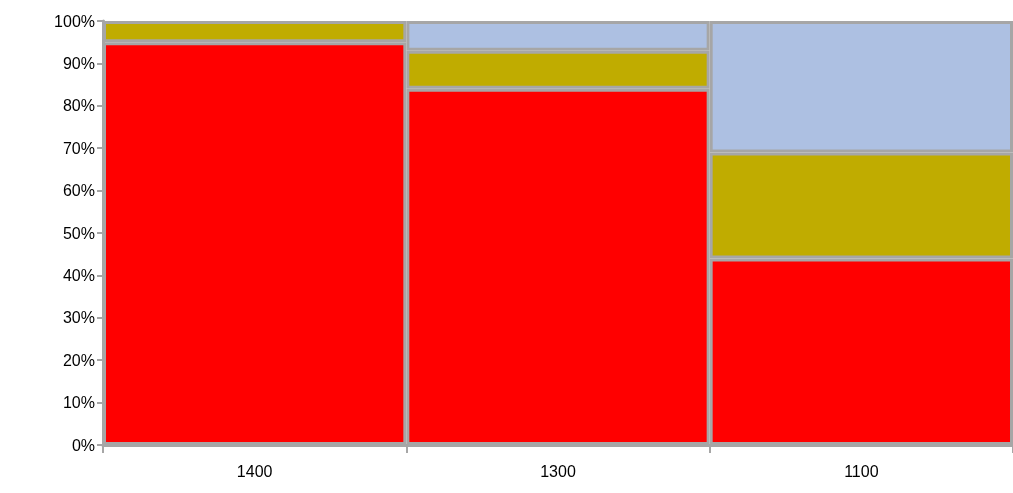  Describe the element at coordinates (78, 233) in the screenshot. I see `y-tick-label: 50%` at that location.